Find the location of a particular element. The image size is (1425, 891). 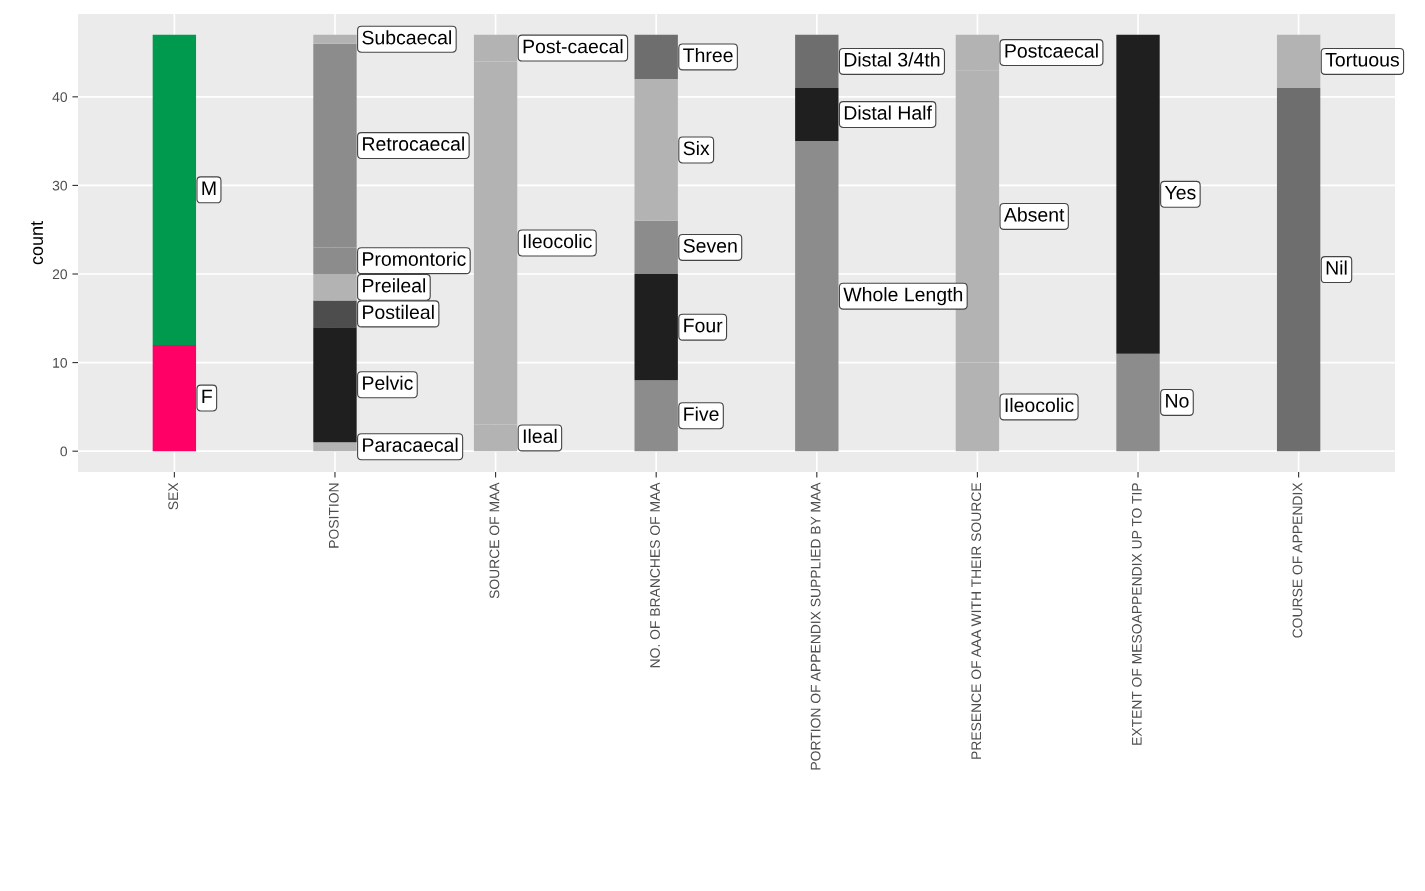

series-label: Six is located at coordinates (696, 148).